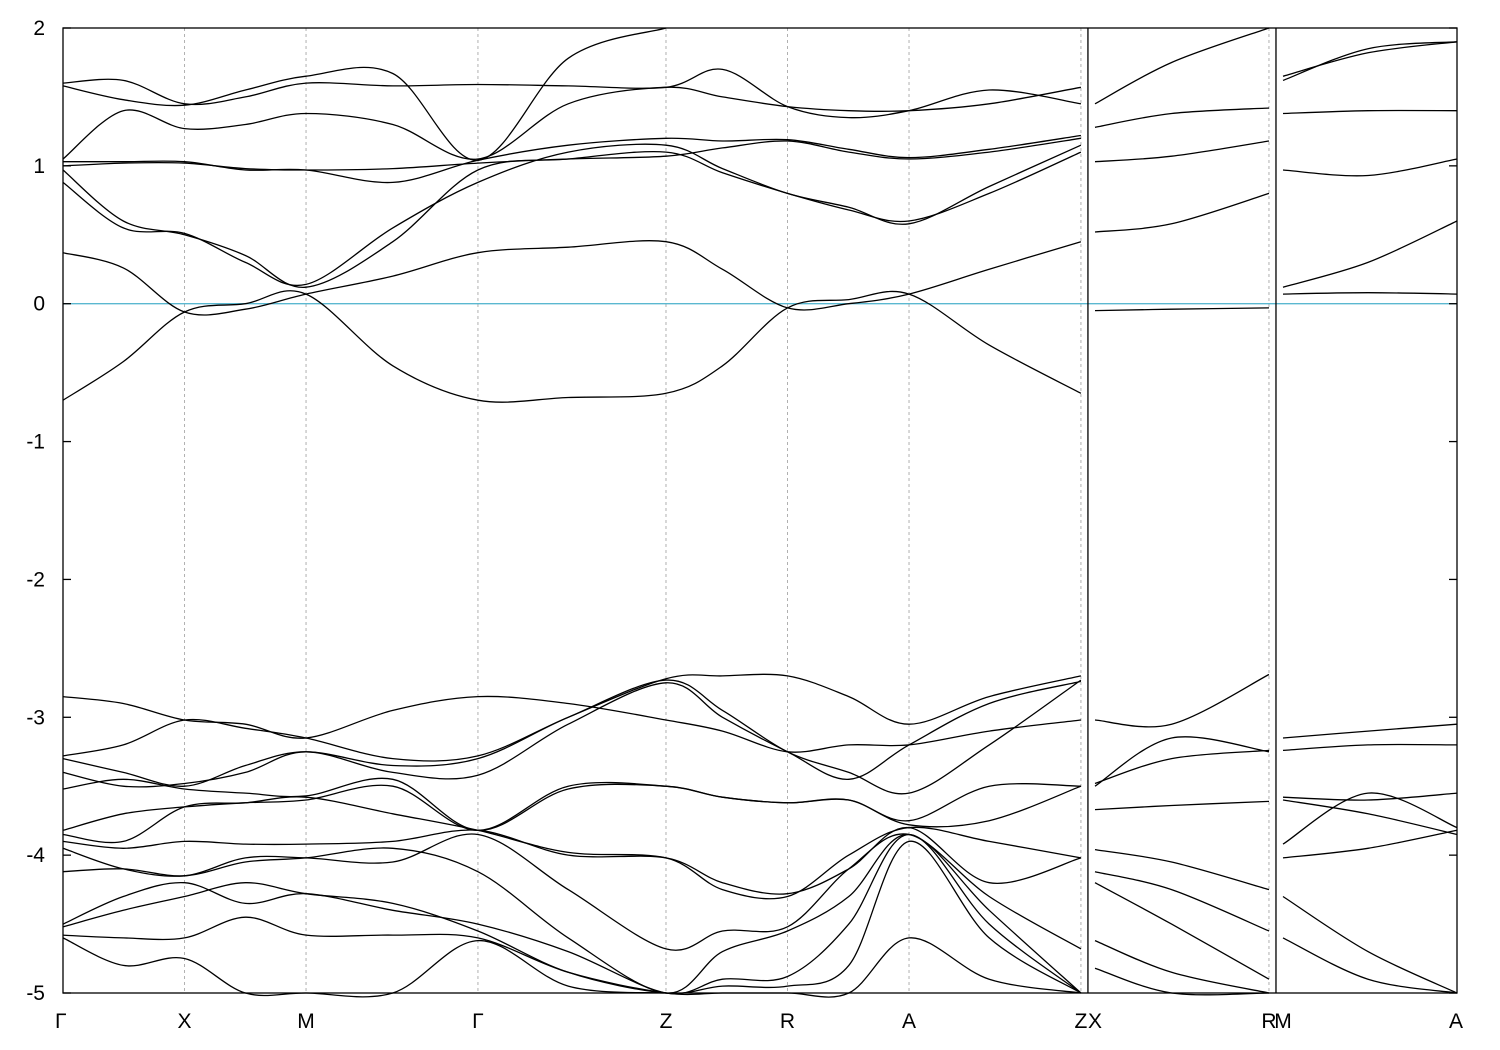  What do you see at coordinates (39, 304) in the screenshot?
I see `y-tick-label: 0` at bounding box center [39, 304].